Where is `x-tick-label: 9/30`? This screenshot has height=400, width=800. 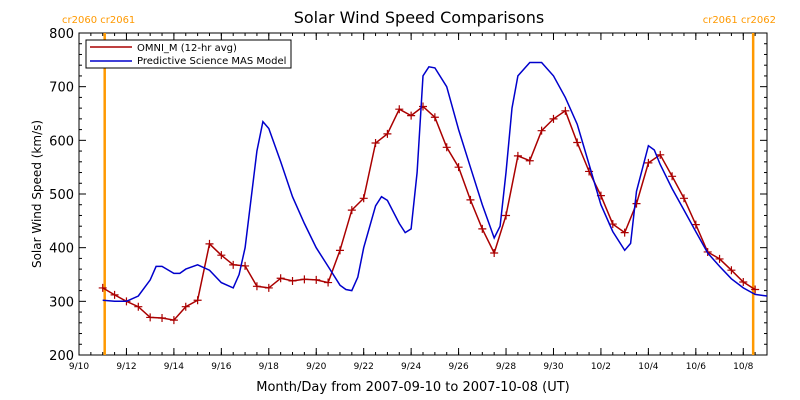 x-tick-label: 9/30 is located at coordinates (553, 367).